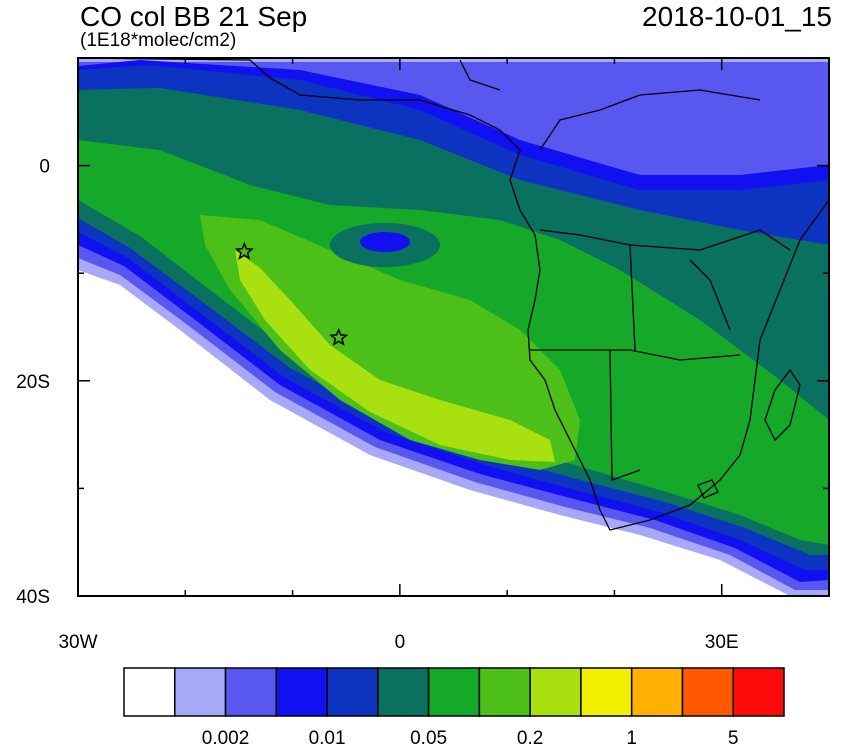 The image size is (850, 750). I want to click on y-tick-label: 0, so click(44, 167).